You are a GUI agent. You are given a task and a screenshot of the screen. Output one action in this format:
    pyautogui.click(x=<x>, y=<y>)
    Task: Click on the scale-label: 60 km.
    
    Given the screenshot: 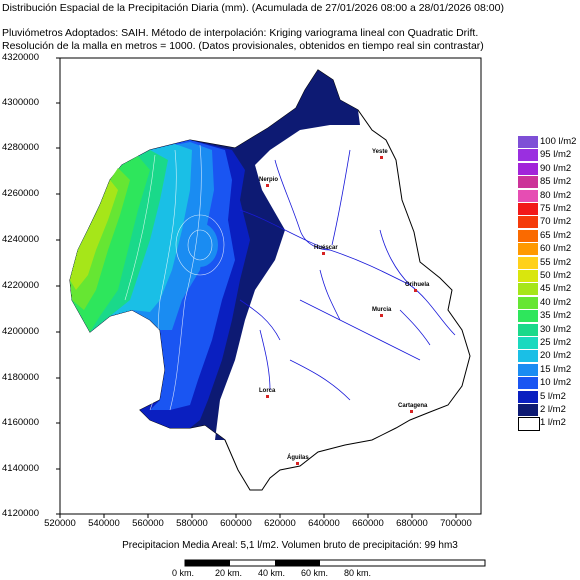 What is the action you would take?
    pyautogui.click(x=315, y=573)
    